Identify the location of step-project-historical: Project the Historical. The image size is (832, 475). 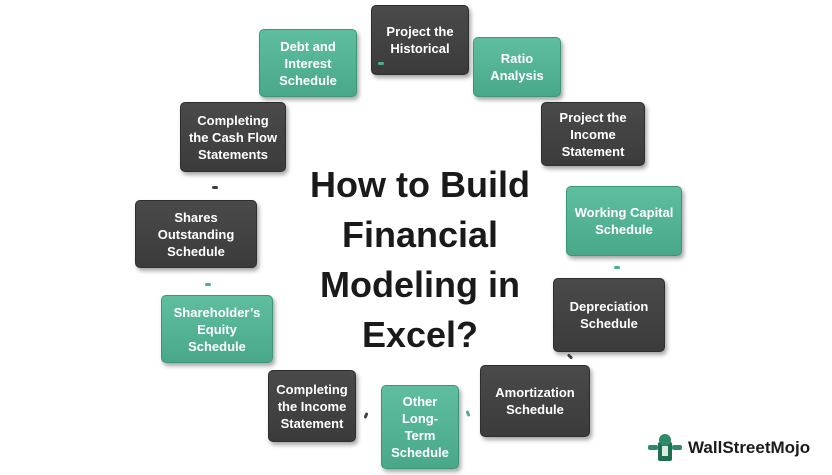
(420, 40).